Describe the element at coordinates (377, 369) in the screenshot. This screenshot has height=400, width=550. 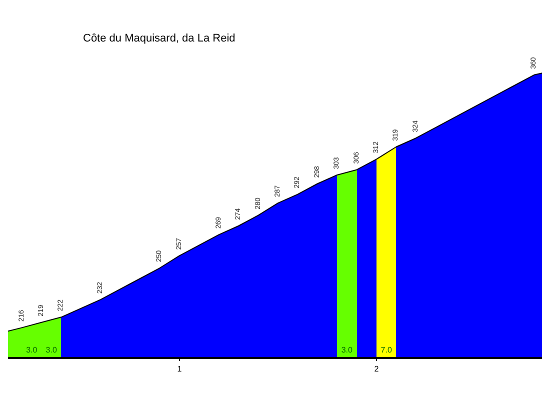
I see `x-tick-label: 2` at that location.